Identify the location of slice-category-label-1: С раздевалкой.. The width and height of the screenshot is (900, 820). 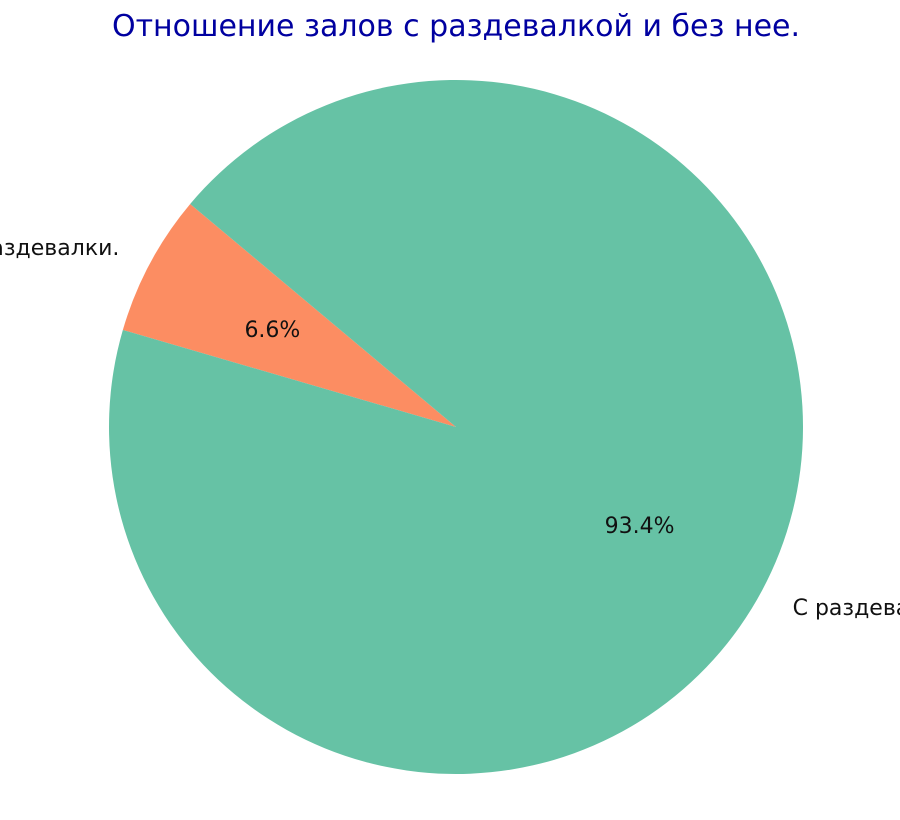
(846, 608).